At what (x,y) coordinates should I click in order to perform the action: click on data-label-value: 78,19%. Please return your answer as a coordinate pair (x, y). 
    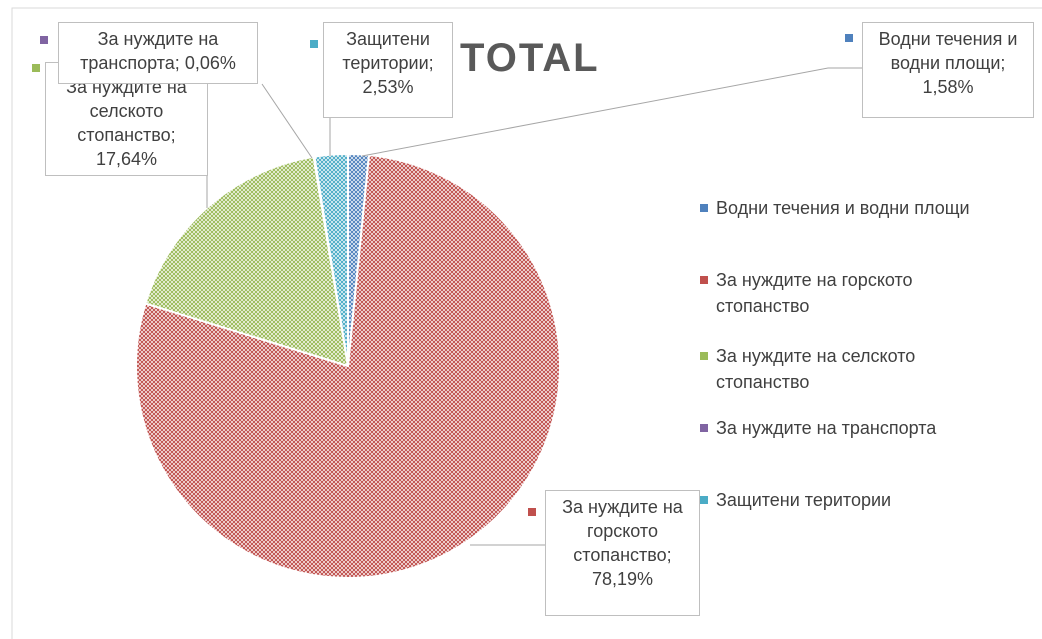
    Looking at the image, I should click on (622, 579).